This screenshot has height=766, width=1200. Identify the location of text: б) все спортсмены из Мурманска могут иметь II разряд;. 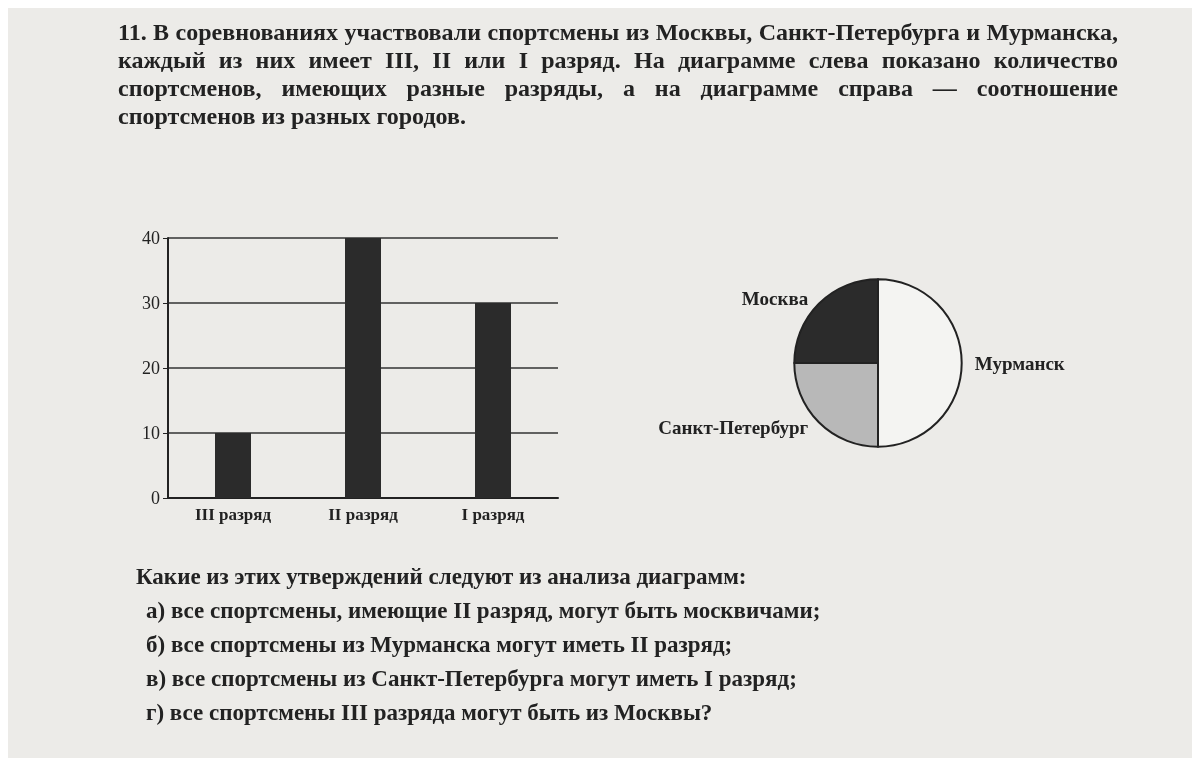
(439, 645).